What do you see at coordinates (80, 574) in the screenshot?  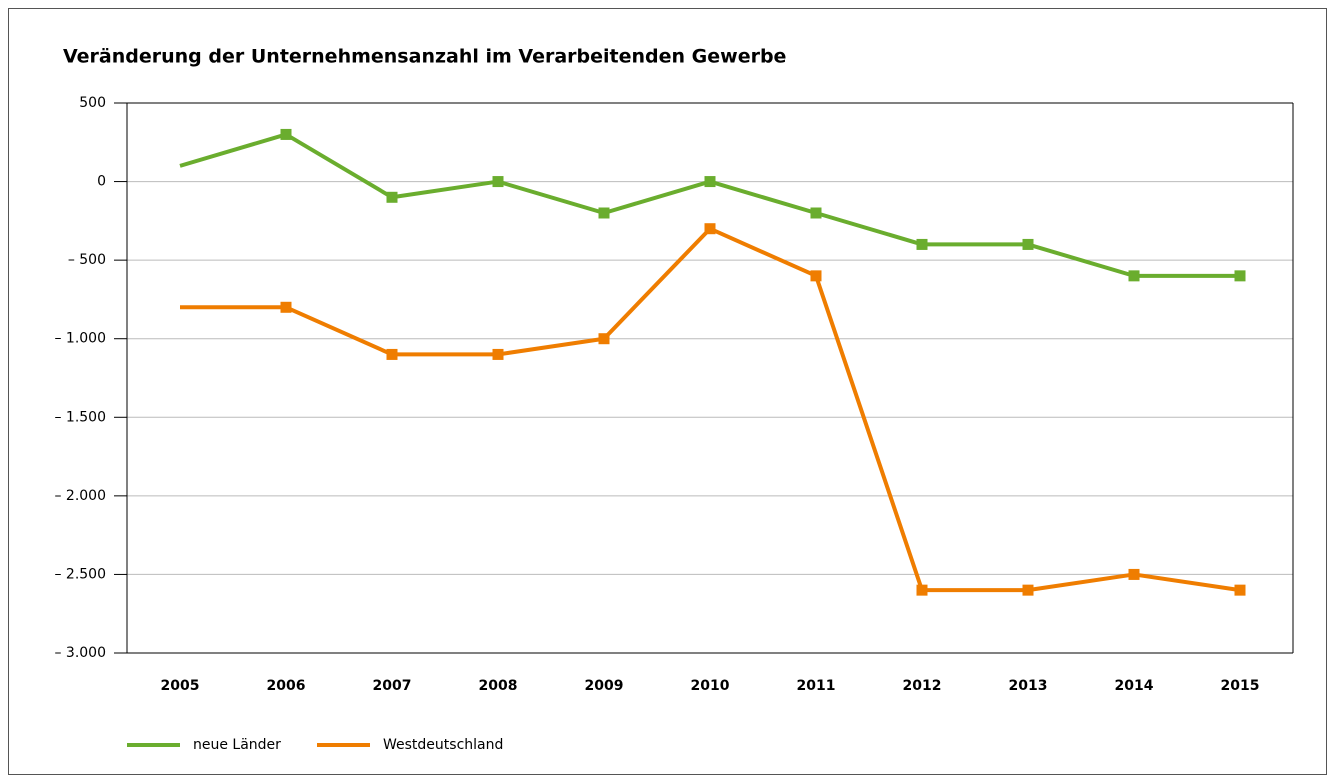 I see `y-tick-label: – 2.500` at bounding box center [80, 574].